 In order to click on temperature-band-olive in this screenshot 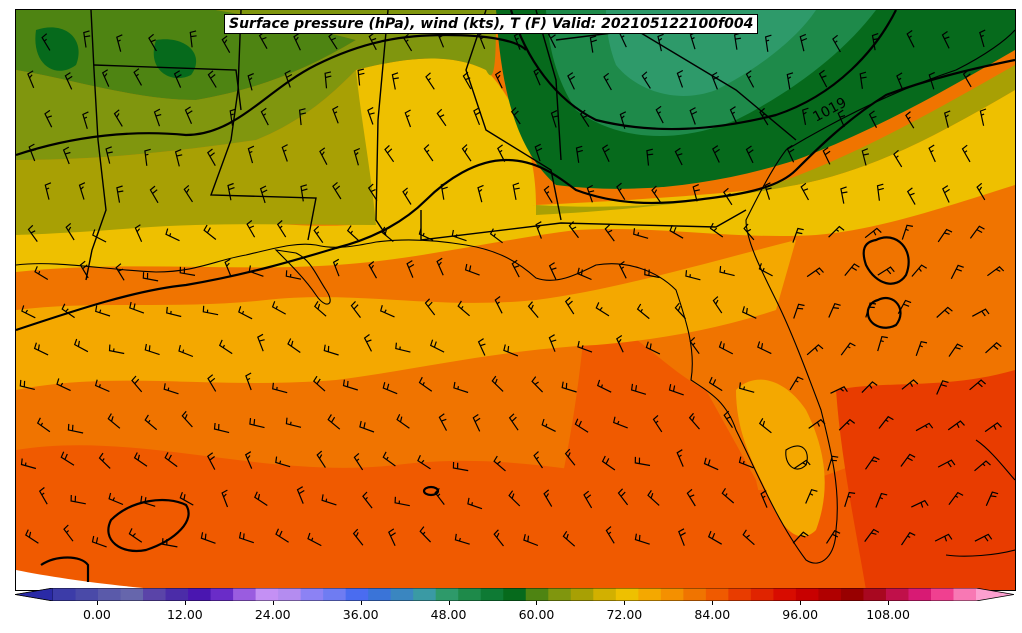, I will do `click(186, 100)`.